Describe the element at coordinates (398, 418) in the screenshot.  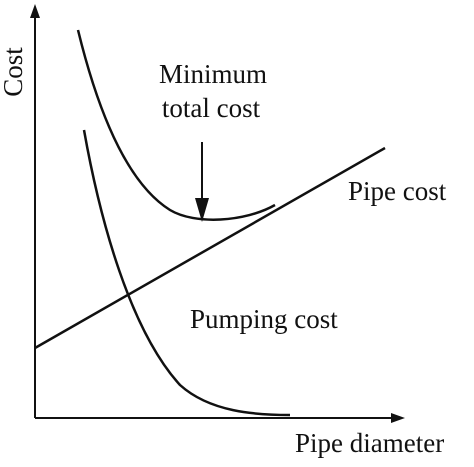
I see `x-axis-arrowhead` at that location.